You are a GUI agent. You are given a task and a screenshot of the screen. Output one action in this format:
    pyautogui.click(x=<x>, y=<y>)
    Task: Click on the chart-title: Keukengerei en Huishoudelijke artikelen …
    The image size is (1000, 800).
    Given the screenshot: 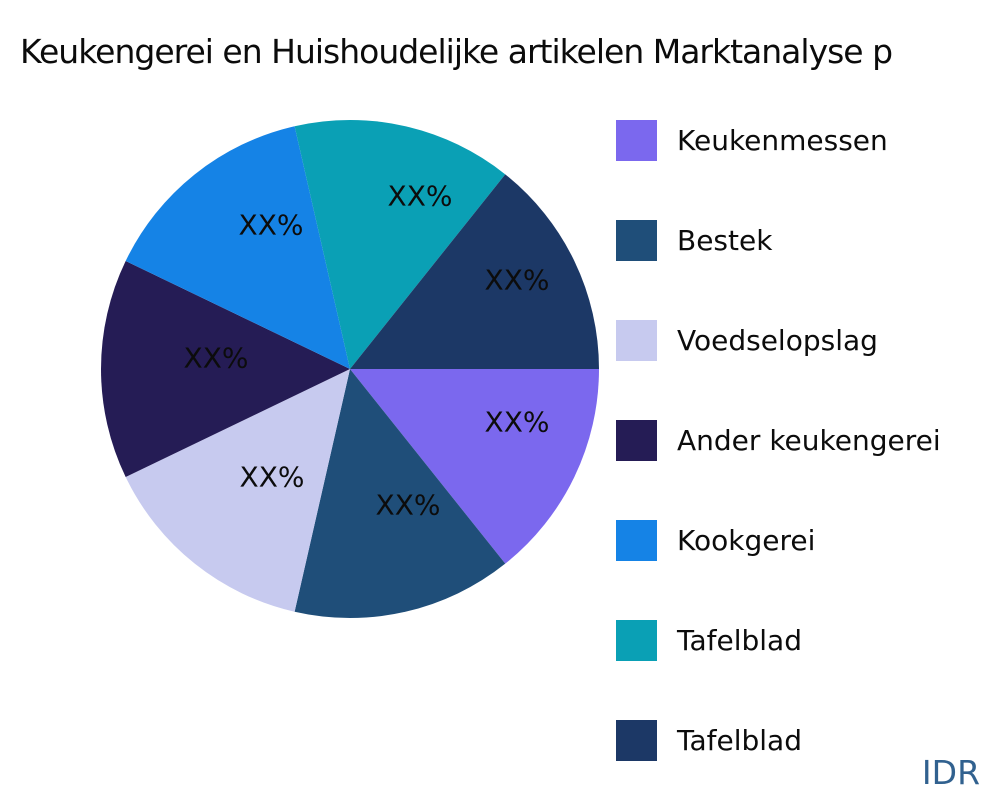 What is the action you would take?
    pyautogui.click(x=456, y=51)
    